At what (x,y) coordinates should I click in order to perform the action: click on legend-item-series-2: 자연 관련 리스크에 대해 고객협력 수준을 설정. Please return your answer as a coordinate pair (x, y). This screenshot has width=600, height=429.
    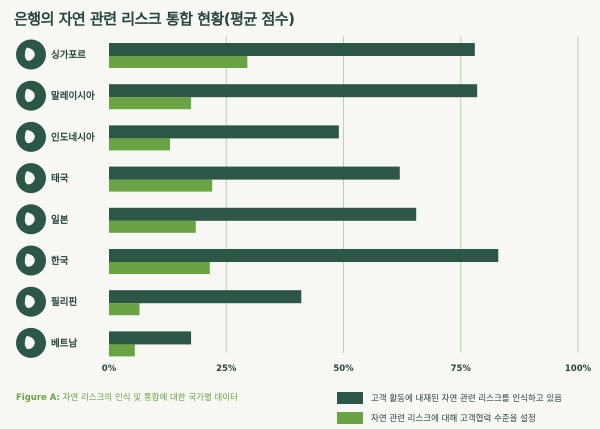
    Looking at the image, I should click on (449, 417).